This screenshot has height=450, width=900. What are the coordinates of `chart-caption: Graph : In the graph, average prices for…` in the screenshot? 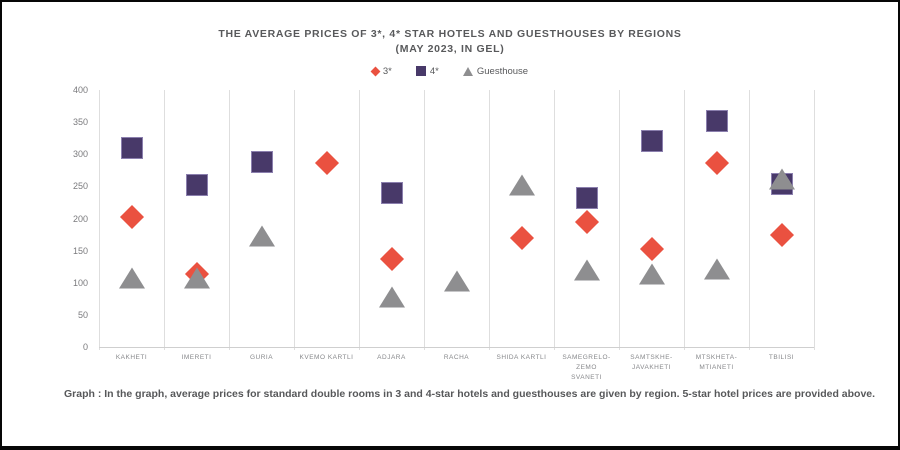 It's located at (470, 394).